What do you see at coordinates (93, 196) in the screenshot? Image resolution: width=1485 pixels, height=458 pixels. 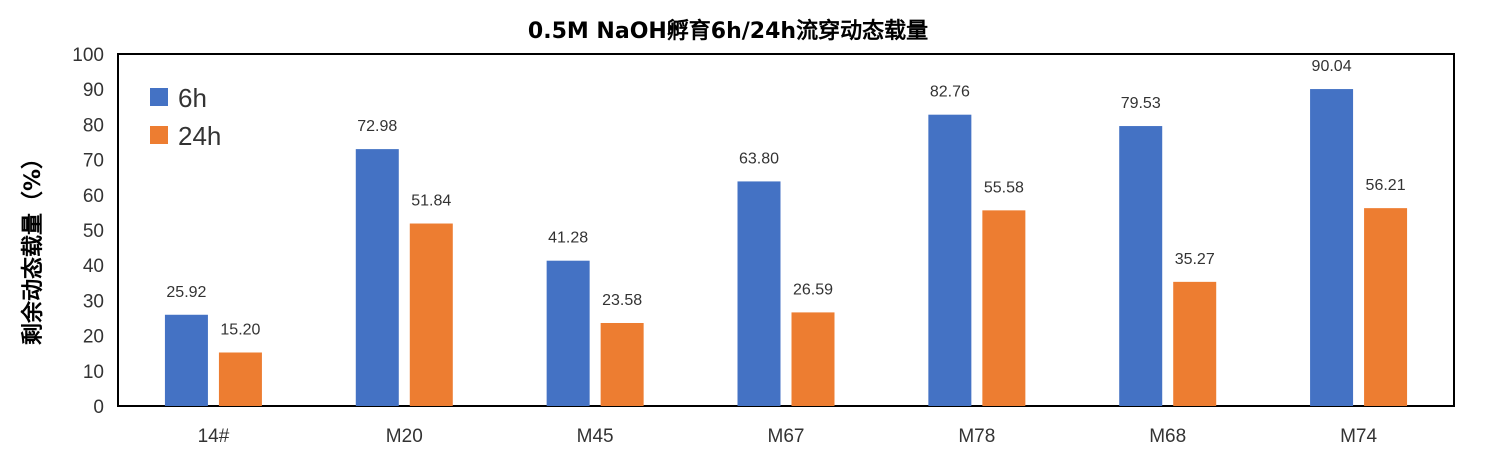 I see `y-tick-label: 60` at bounding box center [93, 196].